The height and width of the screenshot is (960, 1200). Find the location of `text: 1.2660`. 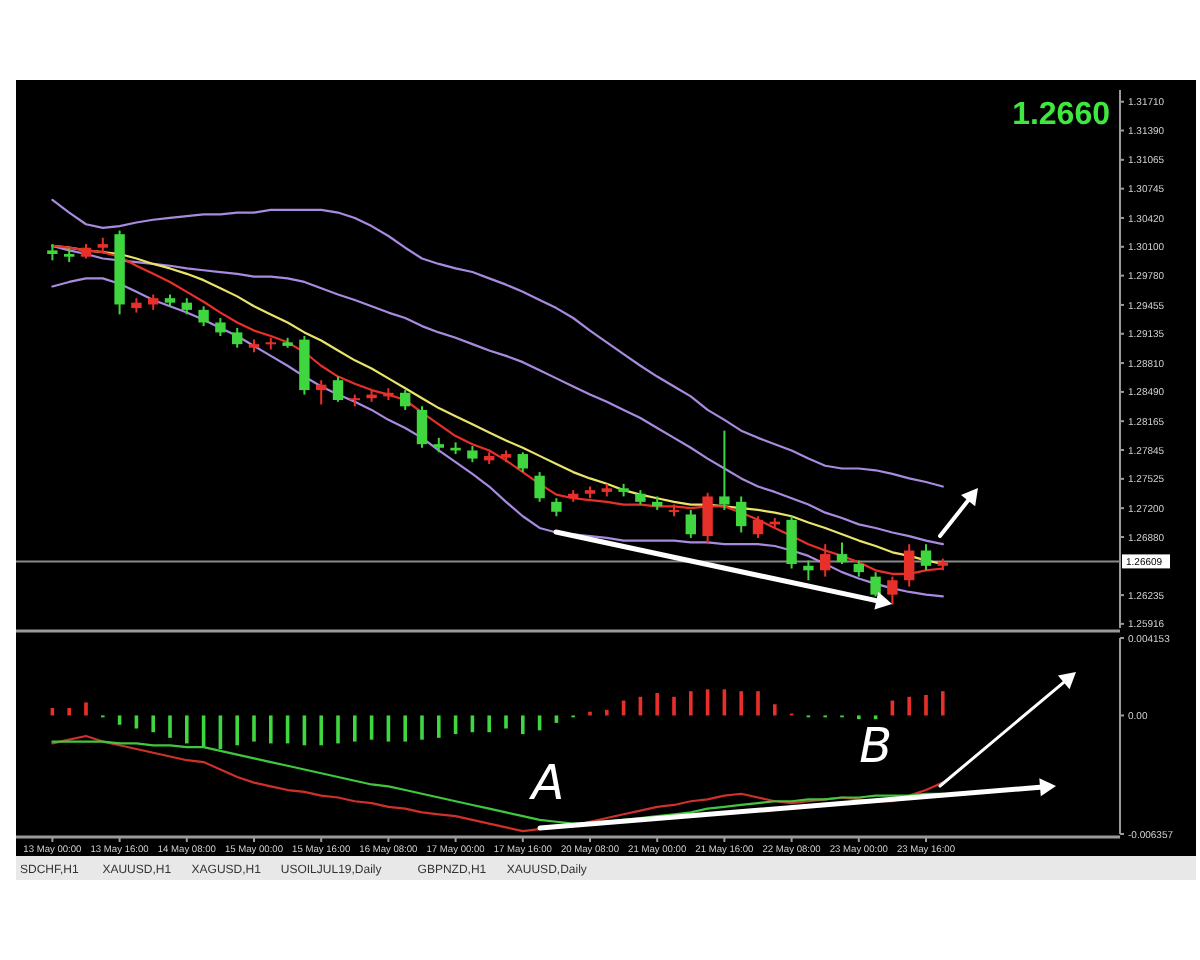

text: 1.2660 is located at coordinates (1061, 115).